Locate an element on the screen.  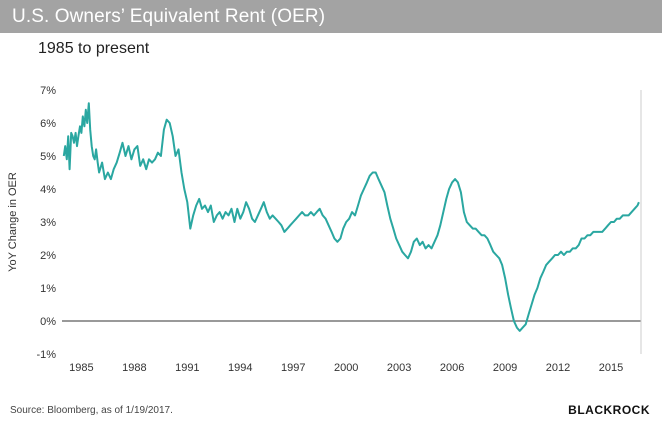
y-tick-label: 3% is located at coordinates (48, 223).